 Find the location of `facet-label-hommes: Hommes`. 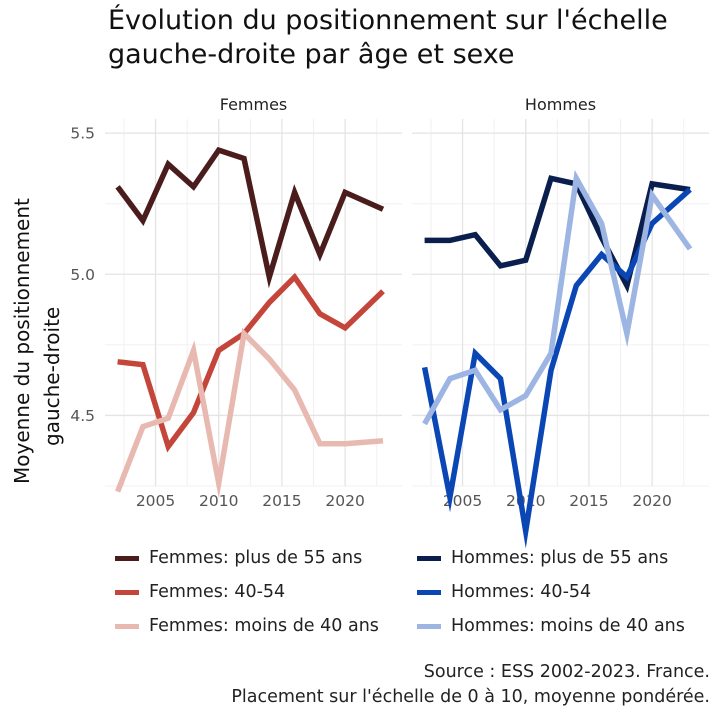

facet-label-hommes: Hommes is located at coordinates (560, 104).